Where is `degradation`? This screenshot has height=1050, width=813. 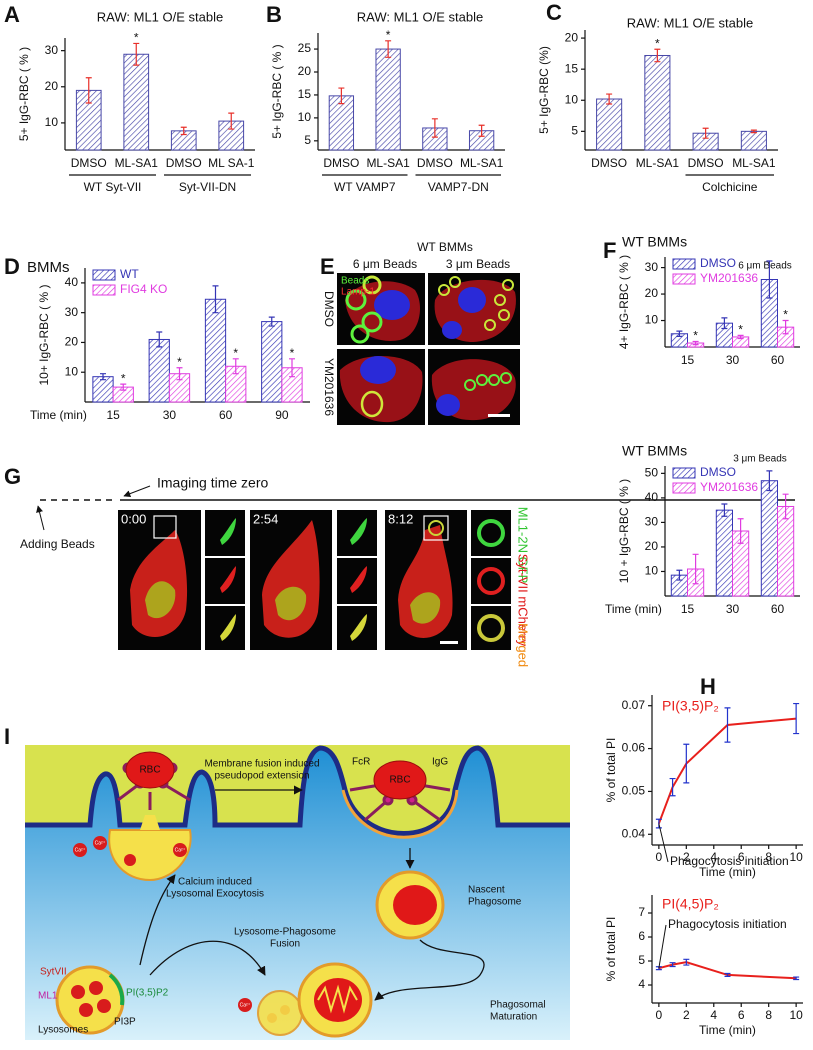
degradation is located at coordinates (337, 999).